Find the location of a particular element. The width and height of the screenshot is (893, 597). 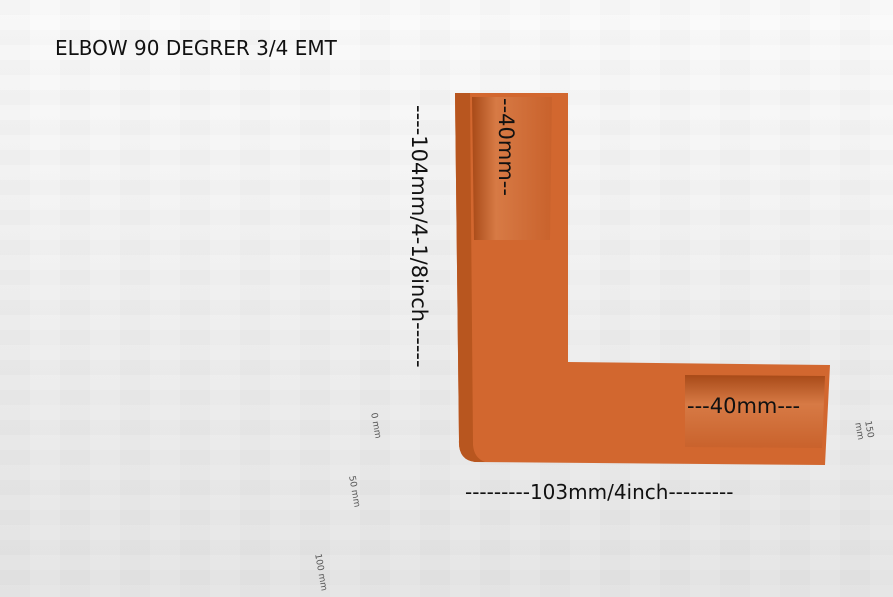

width-dimension-label: ---------103mm/4inch--------- is located at coordinates (599, 492).